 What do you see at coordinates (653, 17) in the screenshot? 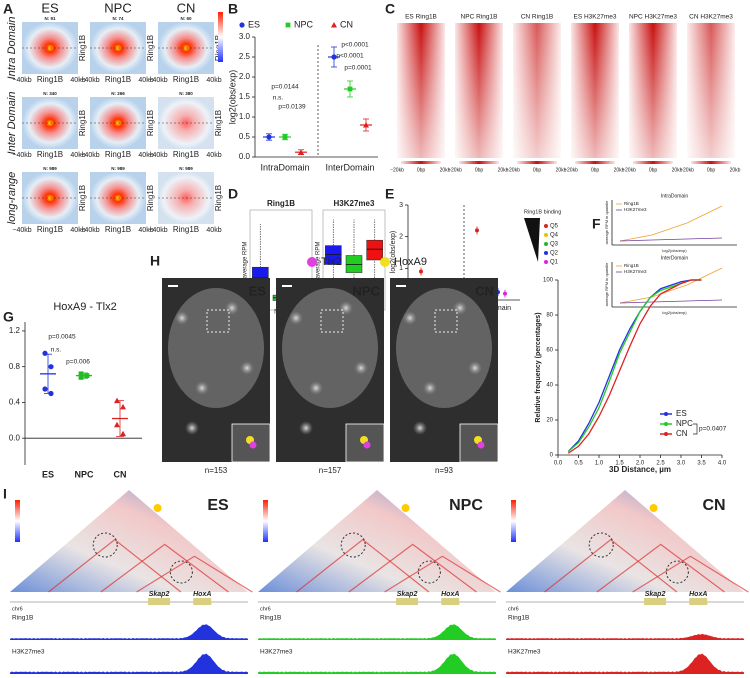
I see `column-label: NPC H3K27me3` at bounding box center [653, 17].